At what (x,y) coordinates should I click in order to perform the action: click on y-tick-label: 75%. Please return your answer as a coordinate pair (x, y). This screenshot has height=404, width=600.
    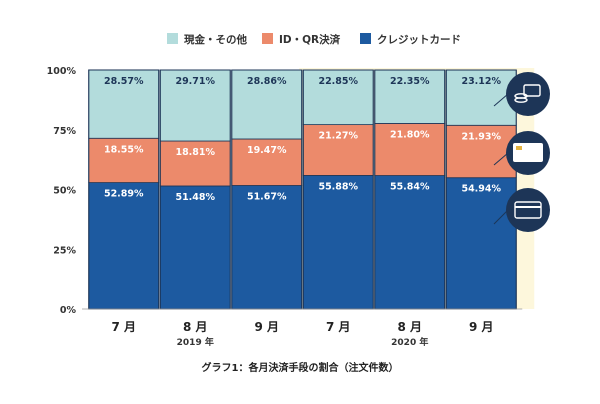
    Looking at the image, I should click on (64, 131).